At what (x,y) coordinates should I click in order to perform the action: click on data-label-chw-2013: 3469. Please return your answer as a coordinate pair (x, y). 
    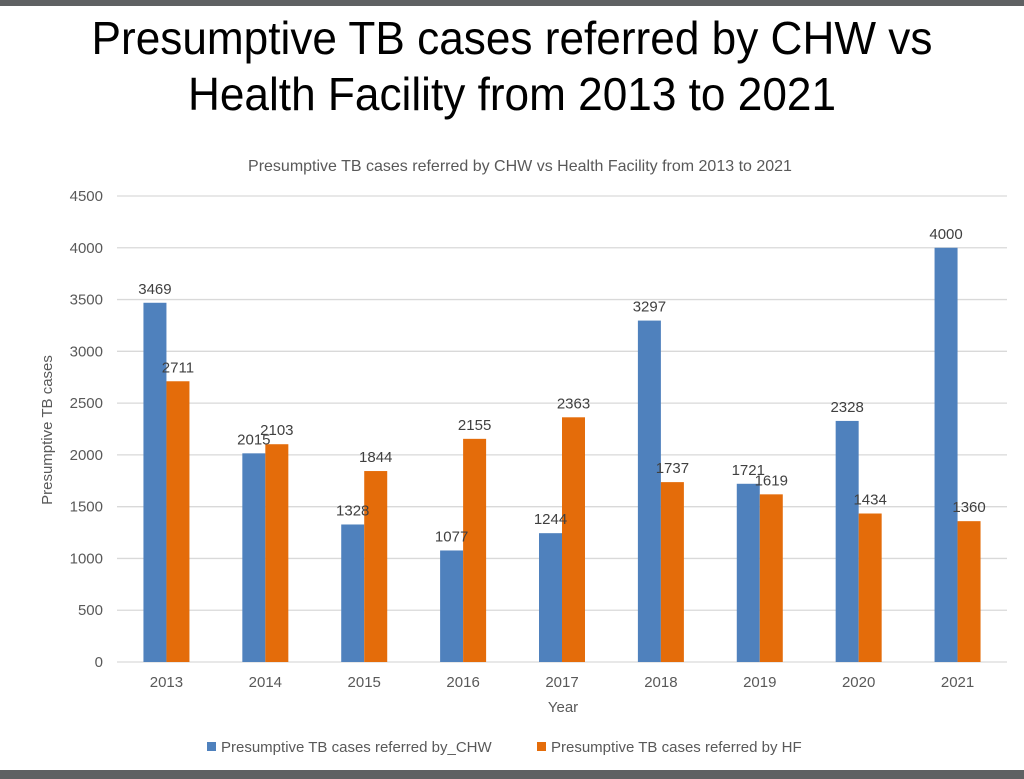
    Looking at the image, I should click on (154, 289).